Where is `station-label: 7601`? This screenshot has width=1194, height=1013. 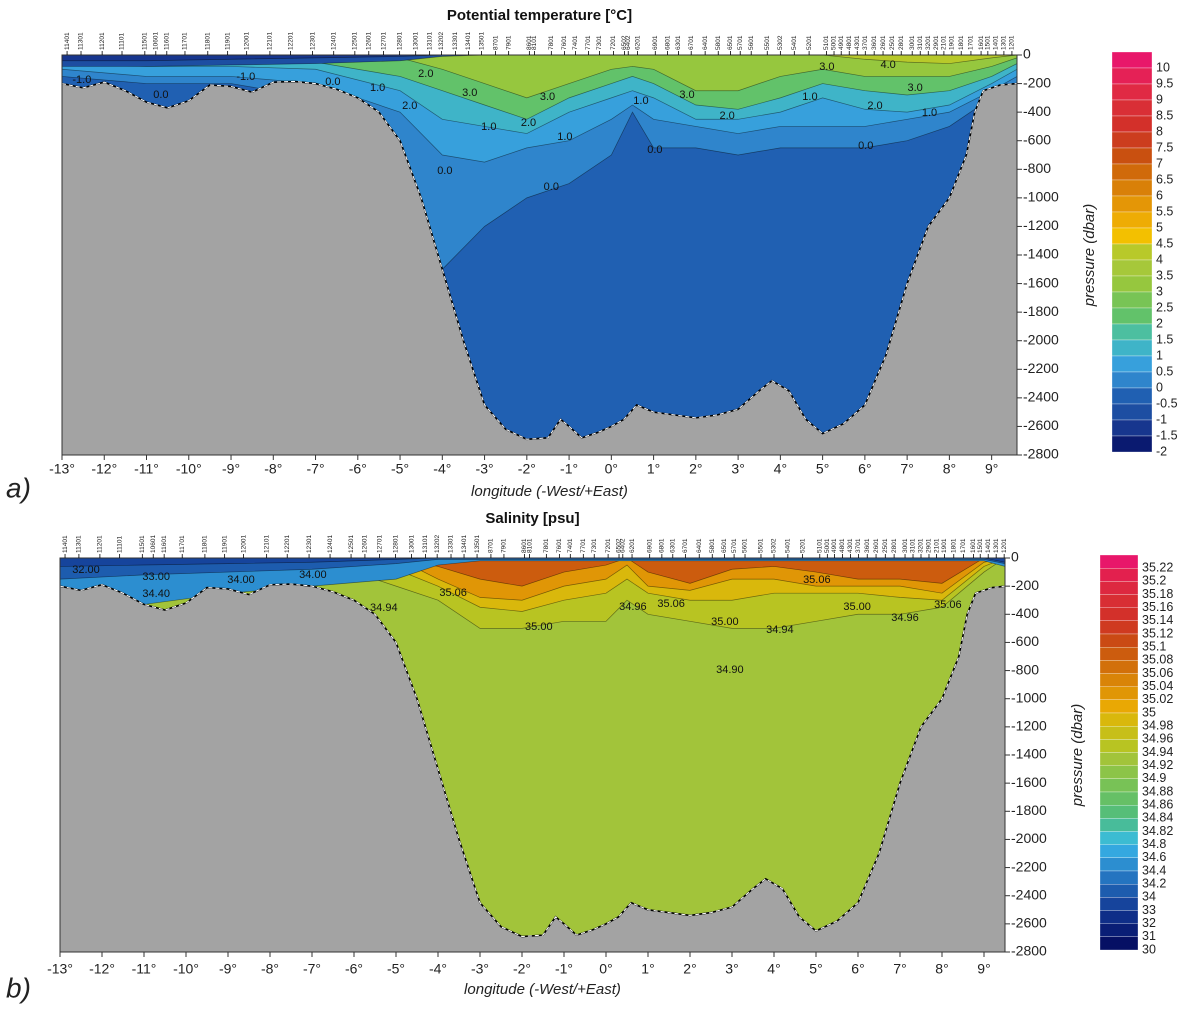
station-label: 7601 is located at coordinates (559, 545).